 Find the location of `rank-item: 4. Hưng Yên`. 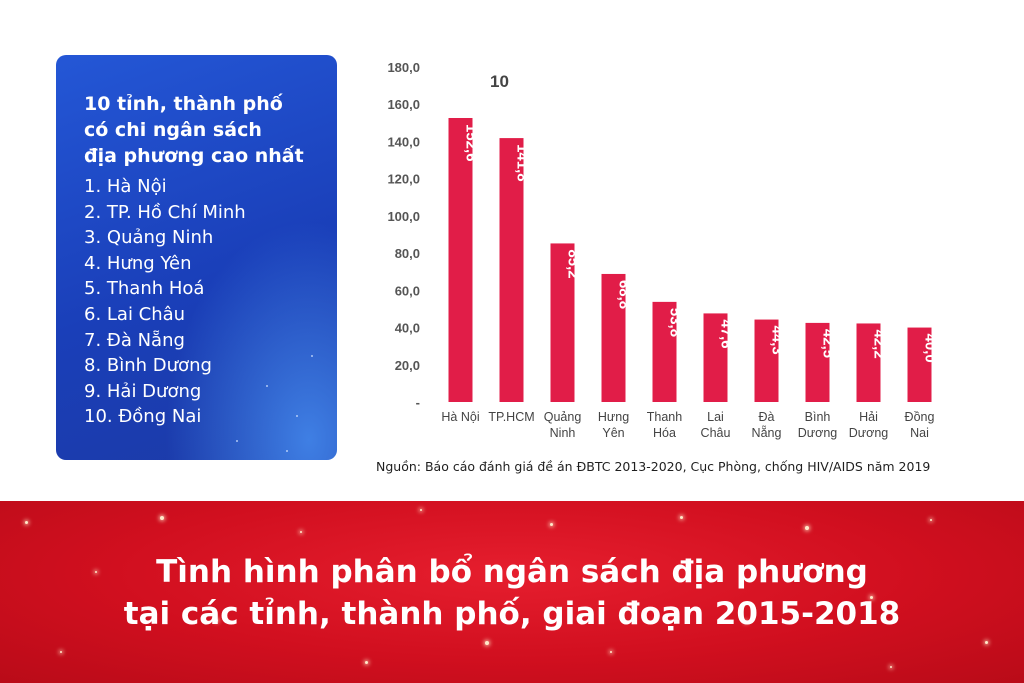

rank-item: 4. Hưng Yên is located at coordinates (138, 263).